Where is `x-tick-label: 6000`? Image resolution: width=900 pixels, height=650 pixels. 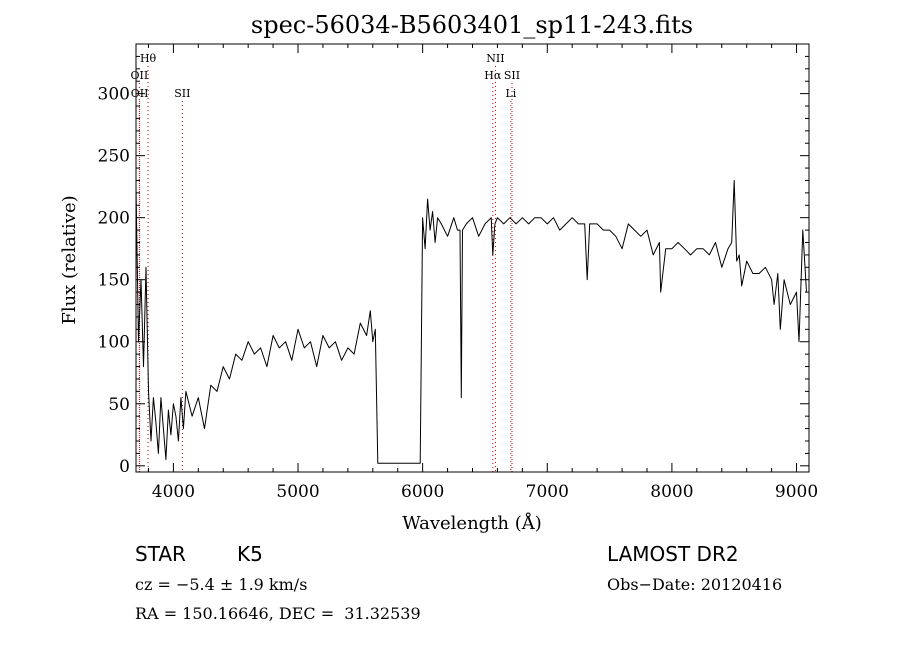
x-tick-label: 6000 is located at coordinates (422, 492).